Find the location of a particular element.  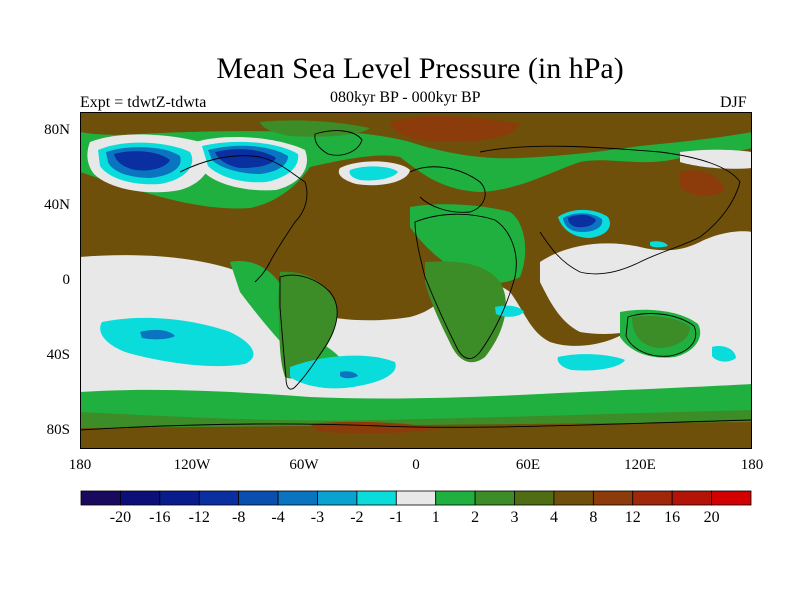

lon-label-180e: 180 is located at coordinates (752, 465).